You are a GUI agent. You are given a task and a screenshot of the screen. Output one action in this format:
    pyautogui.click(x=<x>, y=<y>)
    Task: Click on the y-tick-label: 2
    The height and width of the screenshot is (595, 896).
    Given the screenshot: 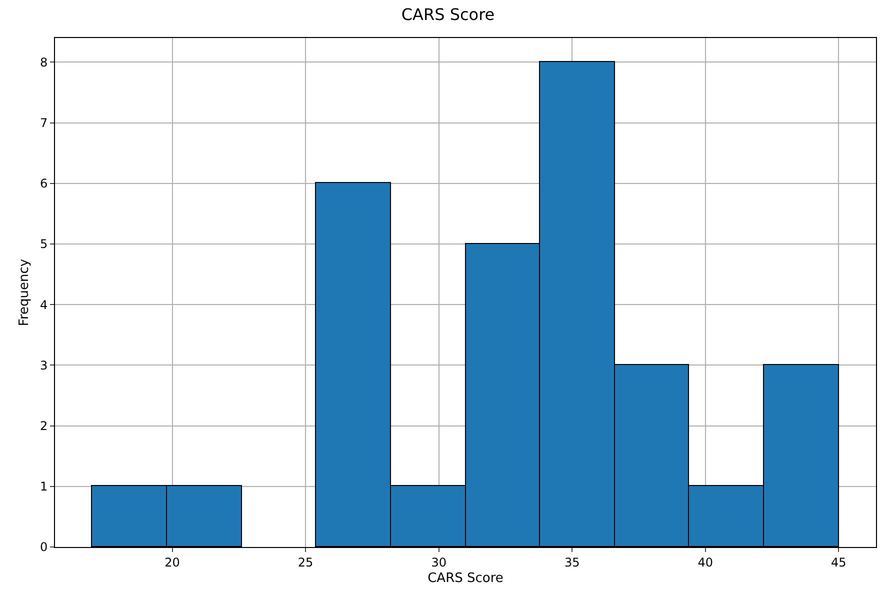 What is the action you would take?
    pyautogui.click(x=44, y=426)
    